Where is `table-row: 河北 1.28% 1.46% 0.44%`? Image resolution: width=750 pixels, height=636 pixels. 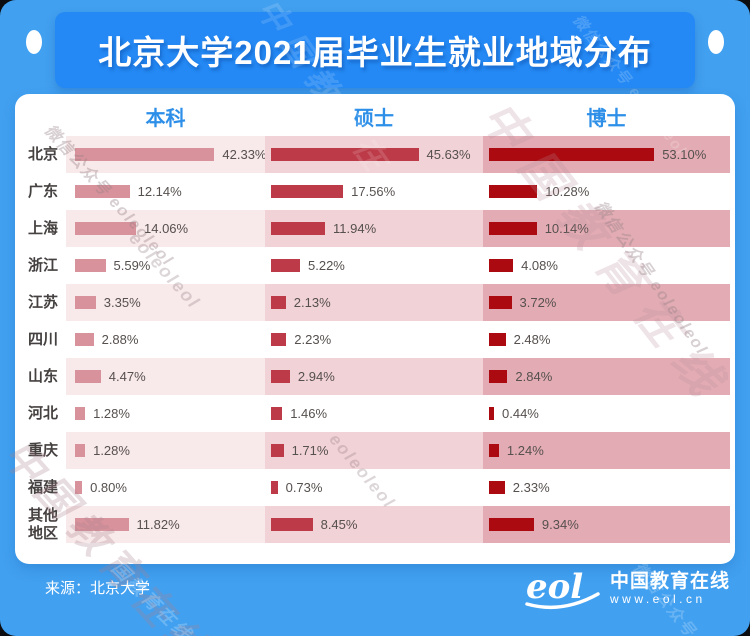 table-row: 河北 1.28% 1.46% 0.44% is located at coordinates (375, 413).